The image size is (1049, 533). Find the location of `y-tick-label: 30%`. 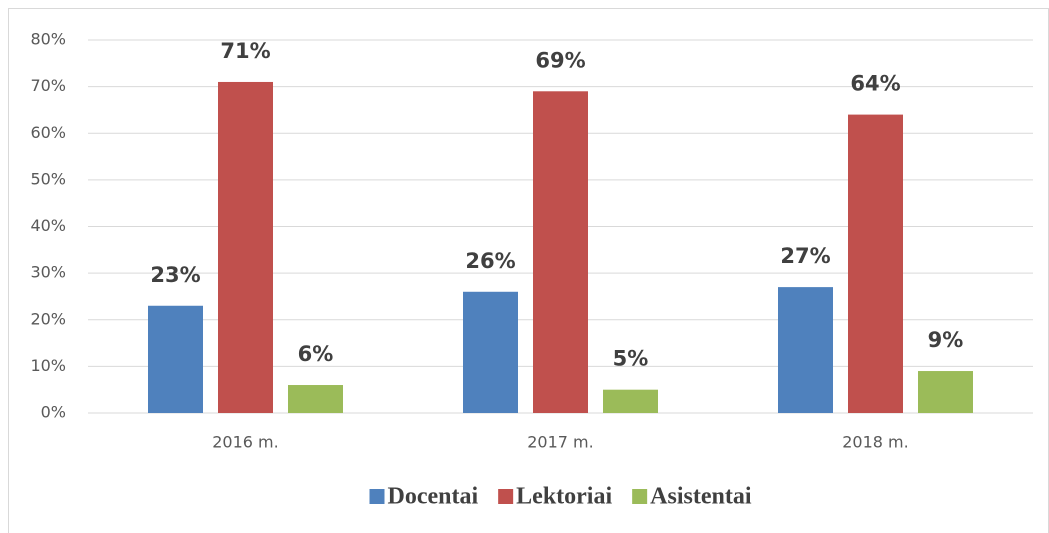

y-tick-label: 30% is located at coordinates (48, 272).